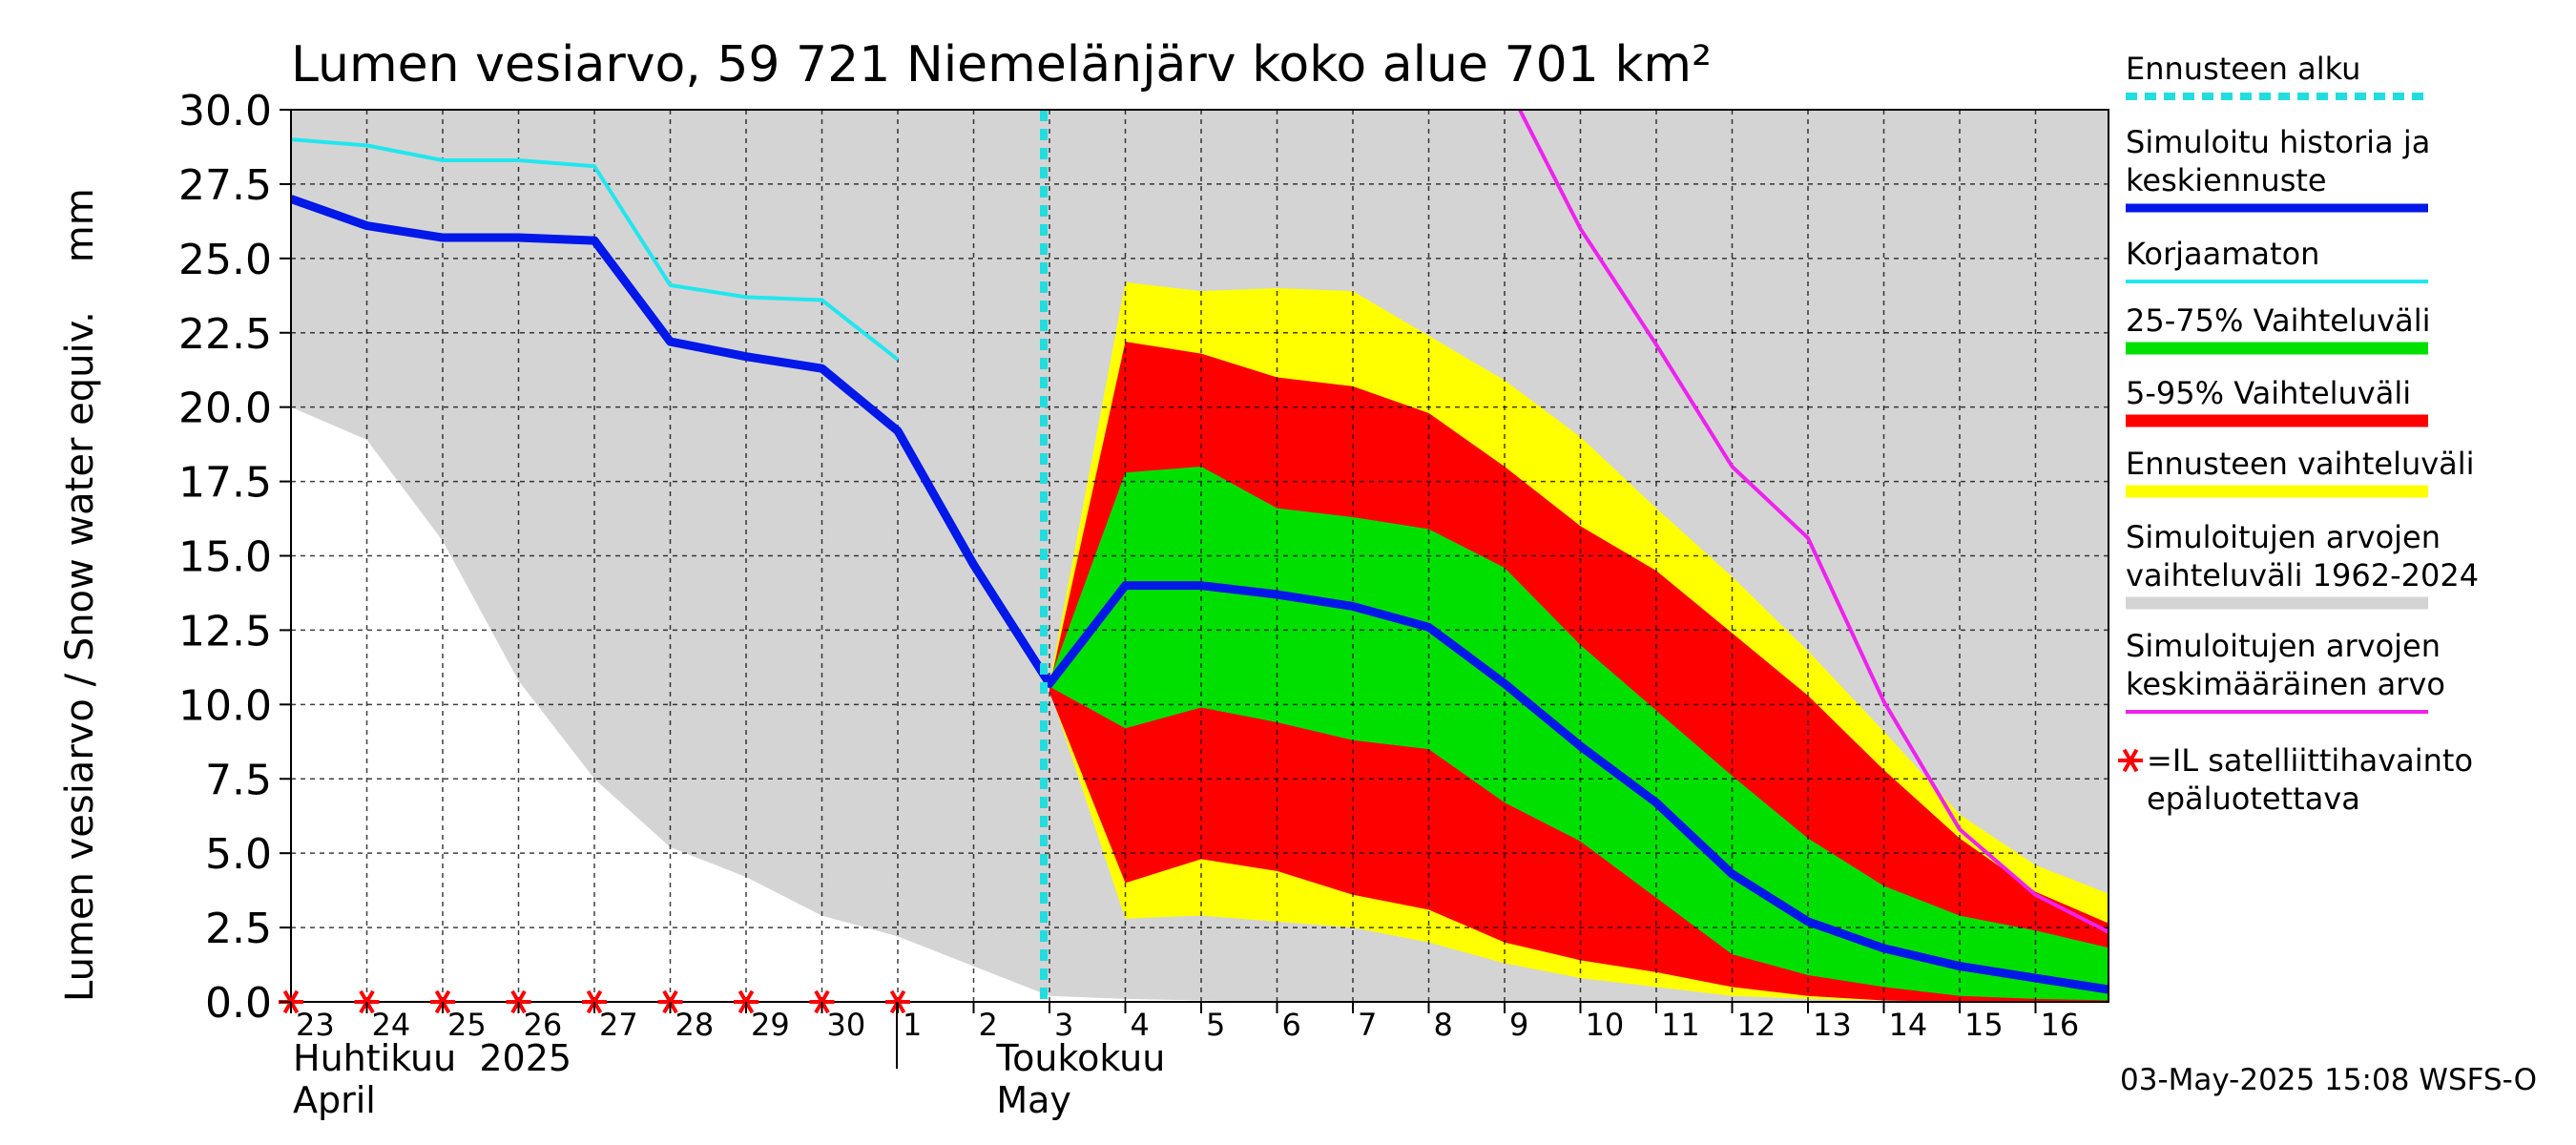  What do you see at coordinates (2278, 321) in the screenshot?
I see `legend-label: 25-75% Vaihteluväli` at bounding box center [2278, 321].